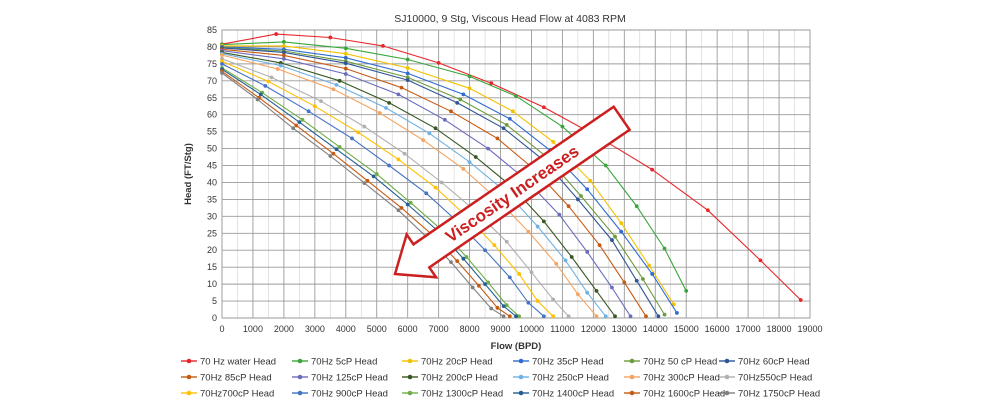 This screenshot has height=403, width=1000. Describe the element at coordinates (212, 284) in the screenshot. I see `y-tick-label: 10` at that location.